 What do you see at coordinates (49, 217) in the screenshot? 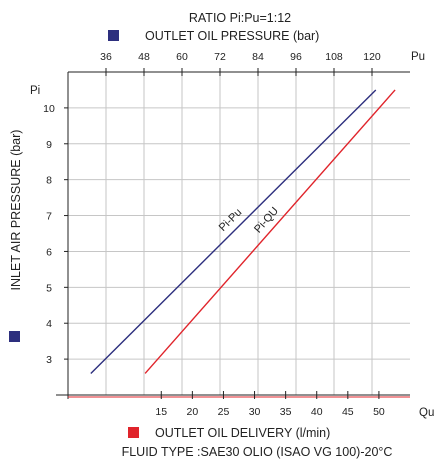
I see `y-tick-label: 7` at bounding box center [49, 217].